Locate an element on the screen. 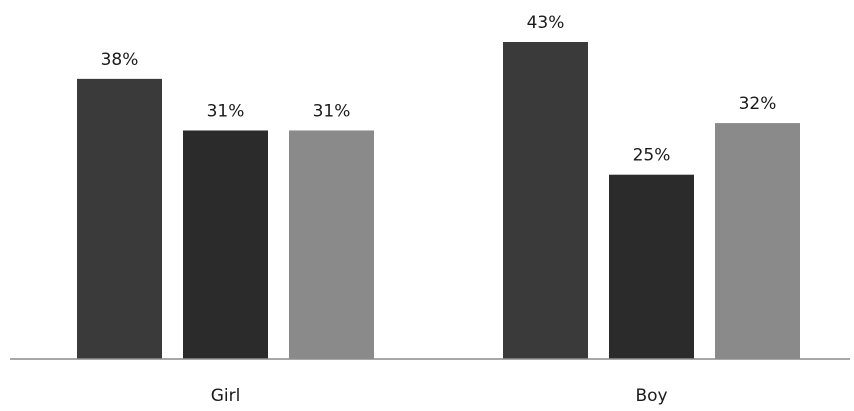 This screenshot has height=411, width=854. category-labels-group: Girl Boy is located at coordinates (439, 396).